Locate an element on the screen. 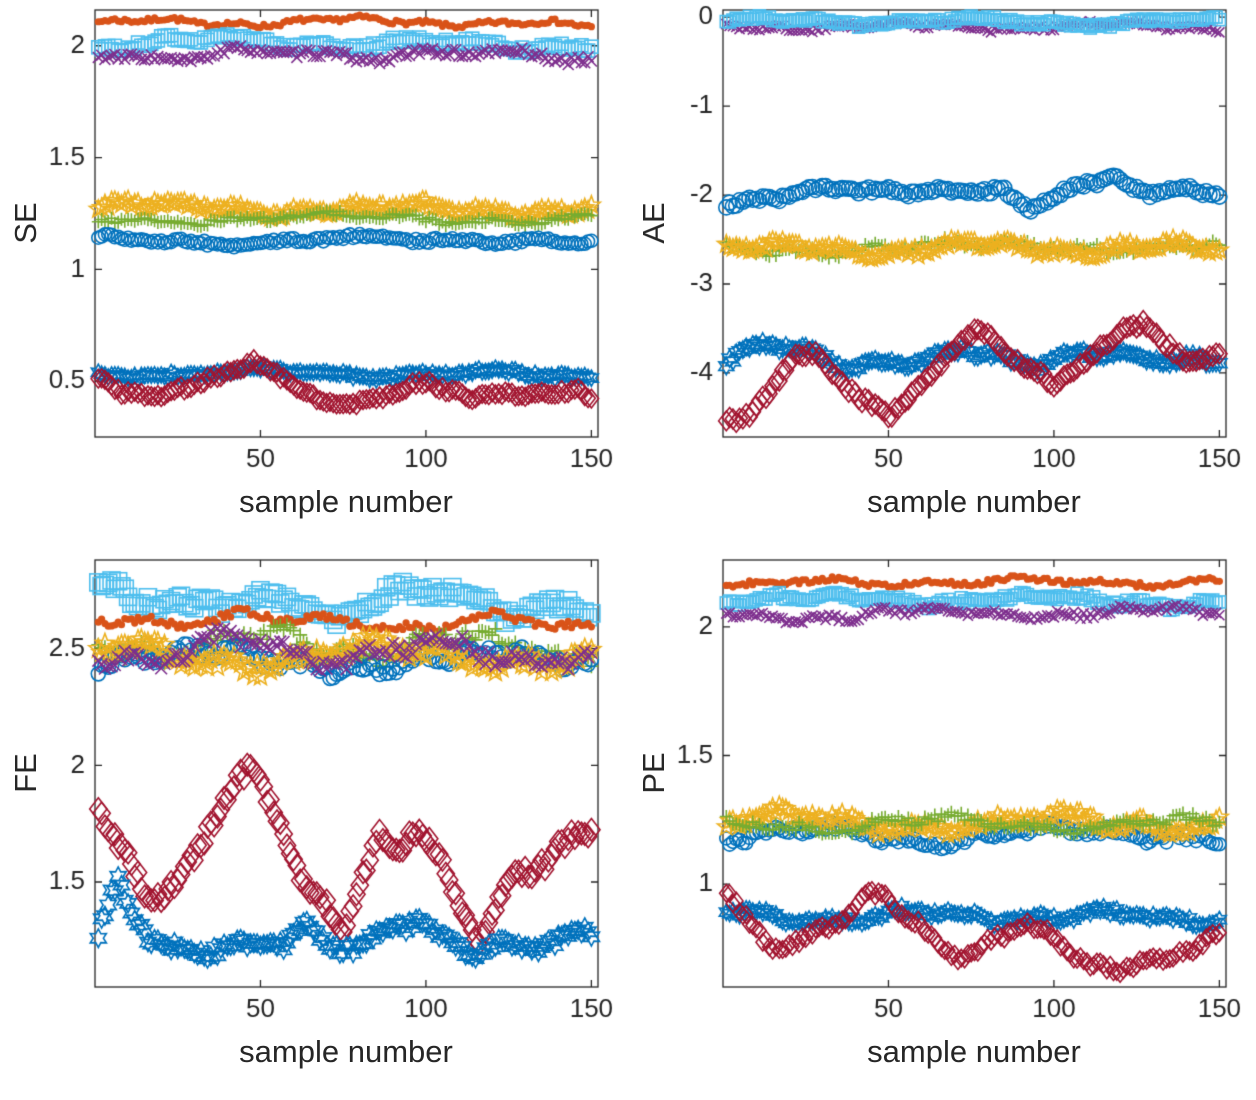 Image resolution: width=1256 pixels, height=1100 pixels. pe-y-axis-label: PE is located at coordinates (653, 773).